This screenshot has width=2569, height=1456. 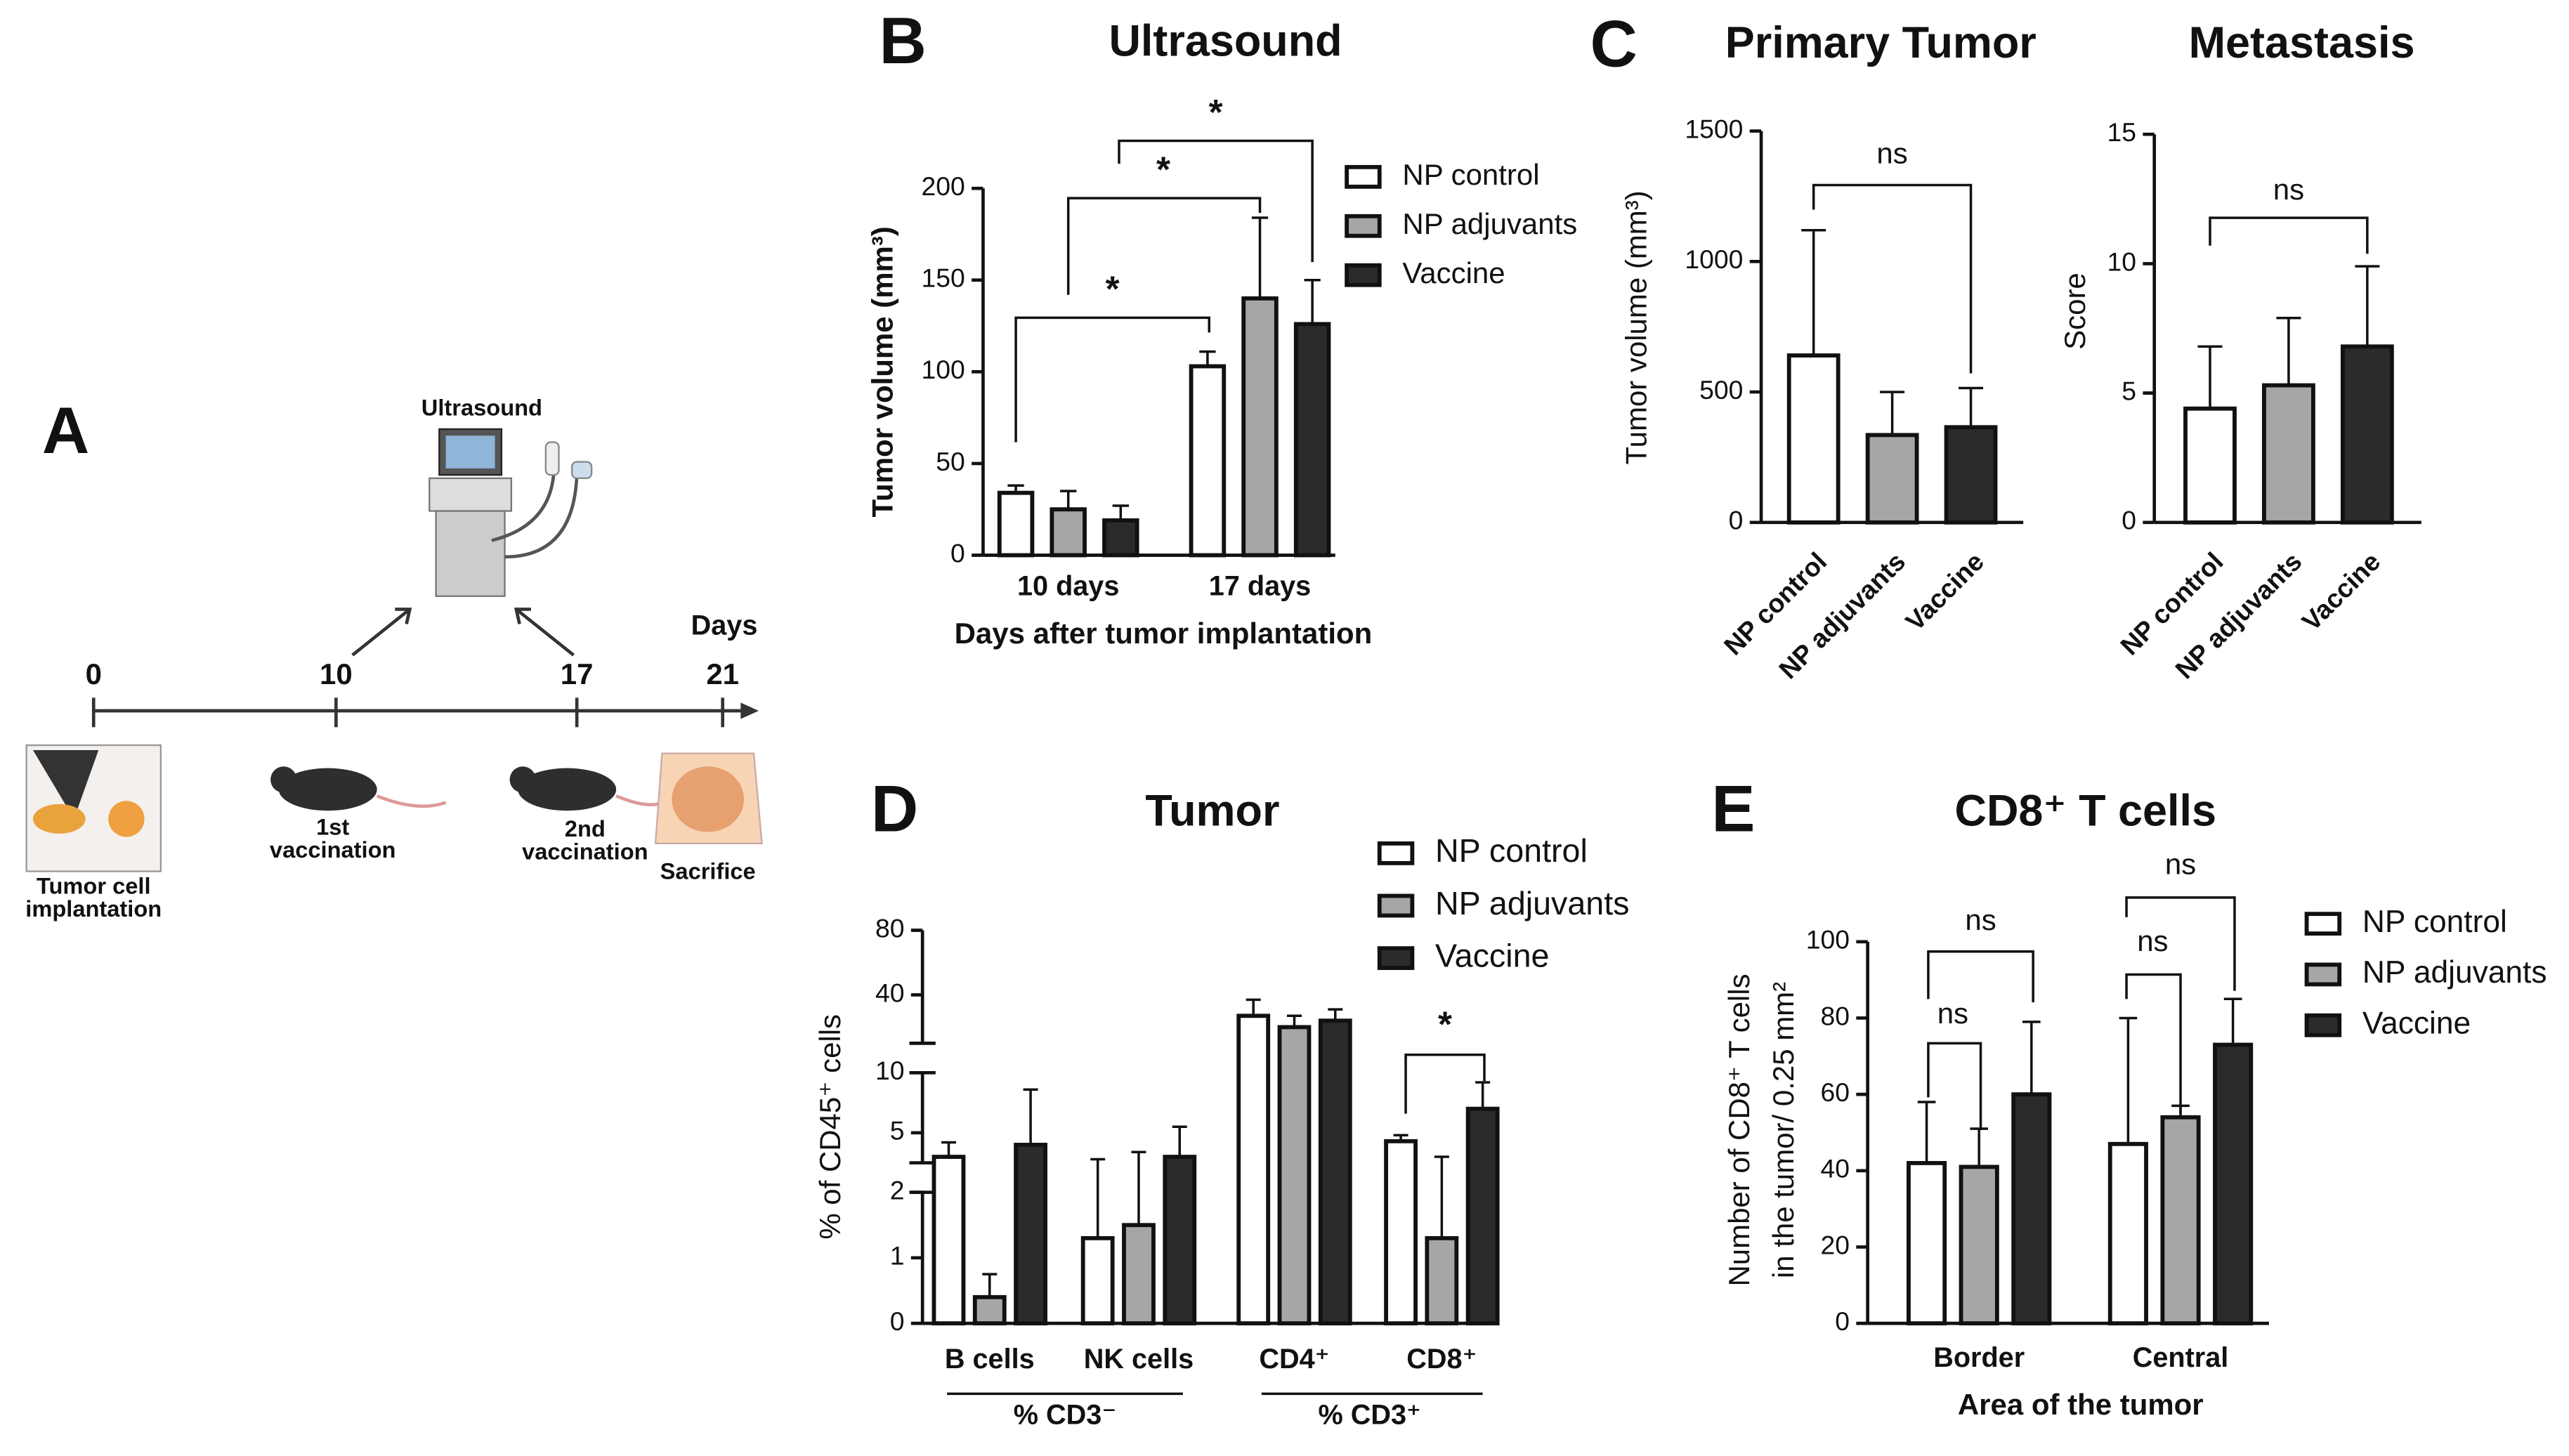 I want to click on y-tick-label: 60, so click(x=1835, y=1092).